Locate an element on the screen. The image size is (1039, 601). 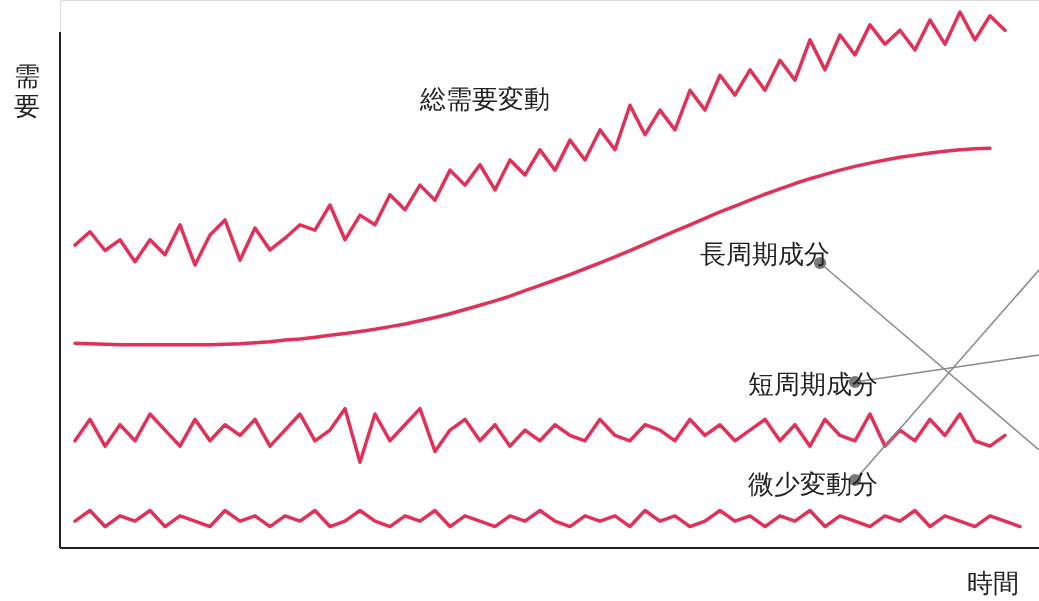
series-label: 微少変動分 is located at coordinates (813, 484).